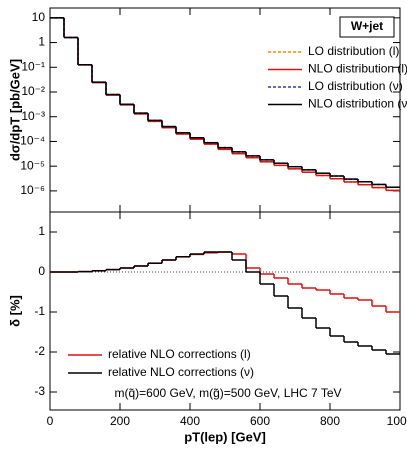  What do you see at coordinates (397, 421) in the screenshot?
I see `x-tick-label: 1000` at bounding box center [397, 421].